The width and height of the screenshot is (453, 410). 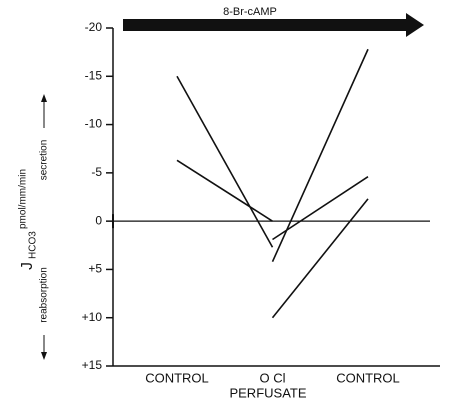 I want to click on y-tick-label: -5, so click(x=96, y=172).